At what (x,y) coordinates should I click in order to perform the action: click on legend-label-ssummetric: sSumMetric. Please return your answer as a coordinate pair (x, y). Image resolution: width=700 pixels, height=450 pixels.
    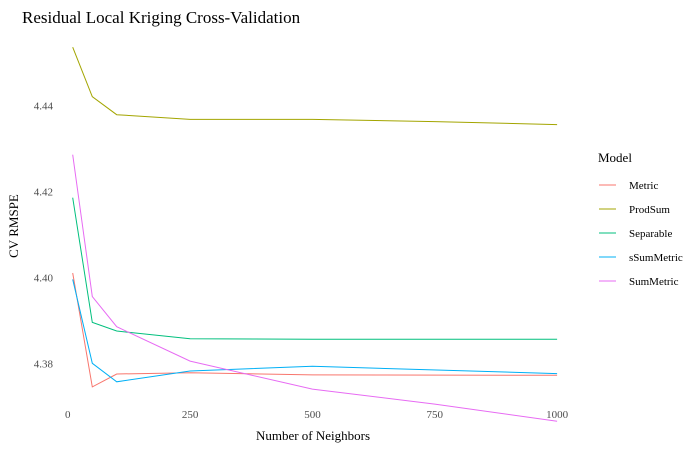
    Looking at the image, I should click on (656, 258).